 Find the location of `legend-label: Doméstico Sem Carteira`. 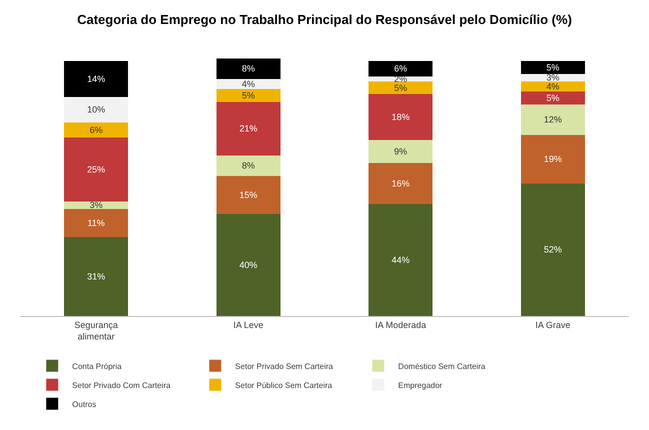

legend-label: Doméstico Sem Carteira is located at coordinates (442, 366).